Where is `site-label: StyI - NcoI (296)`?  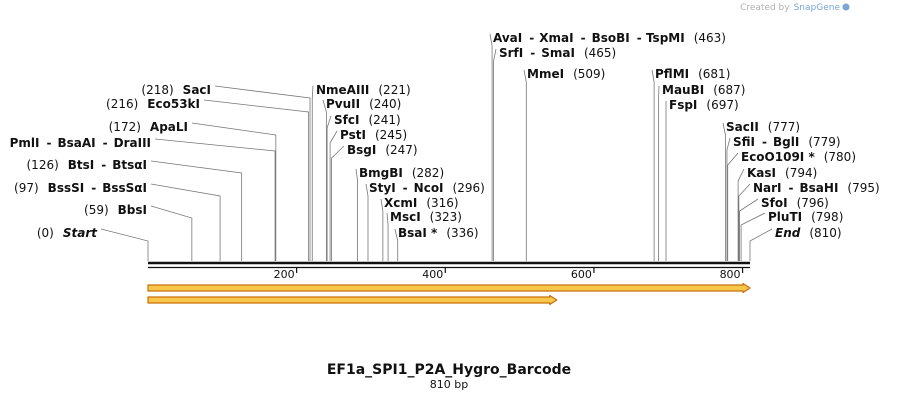
site-label: StyI - NcoI (296) is located at coordinates (427, 188).